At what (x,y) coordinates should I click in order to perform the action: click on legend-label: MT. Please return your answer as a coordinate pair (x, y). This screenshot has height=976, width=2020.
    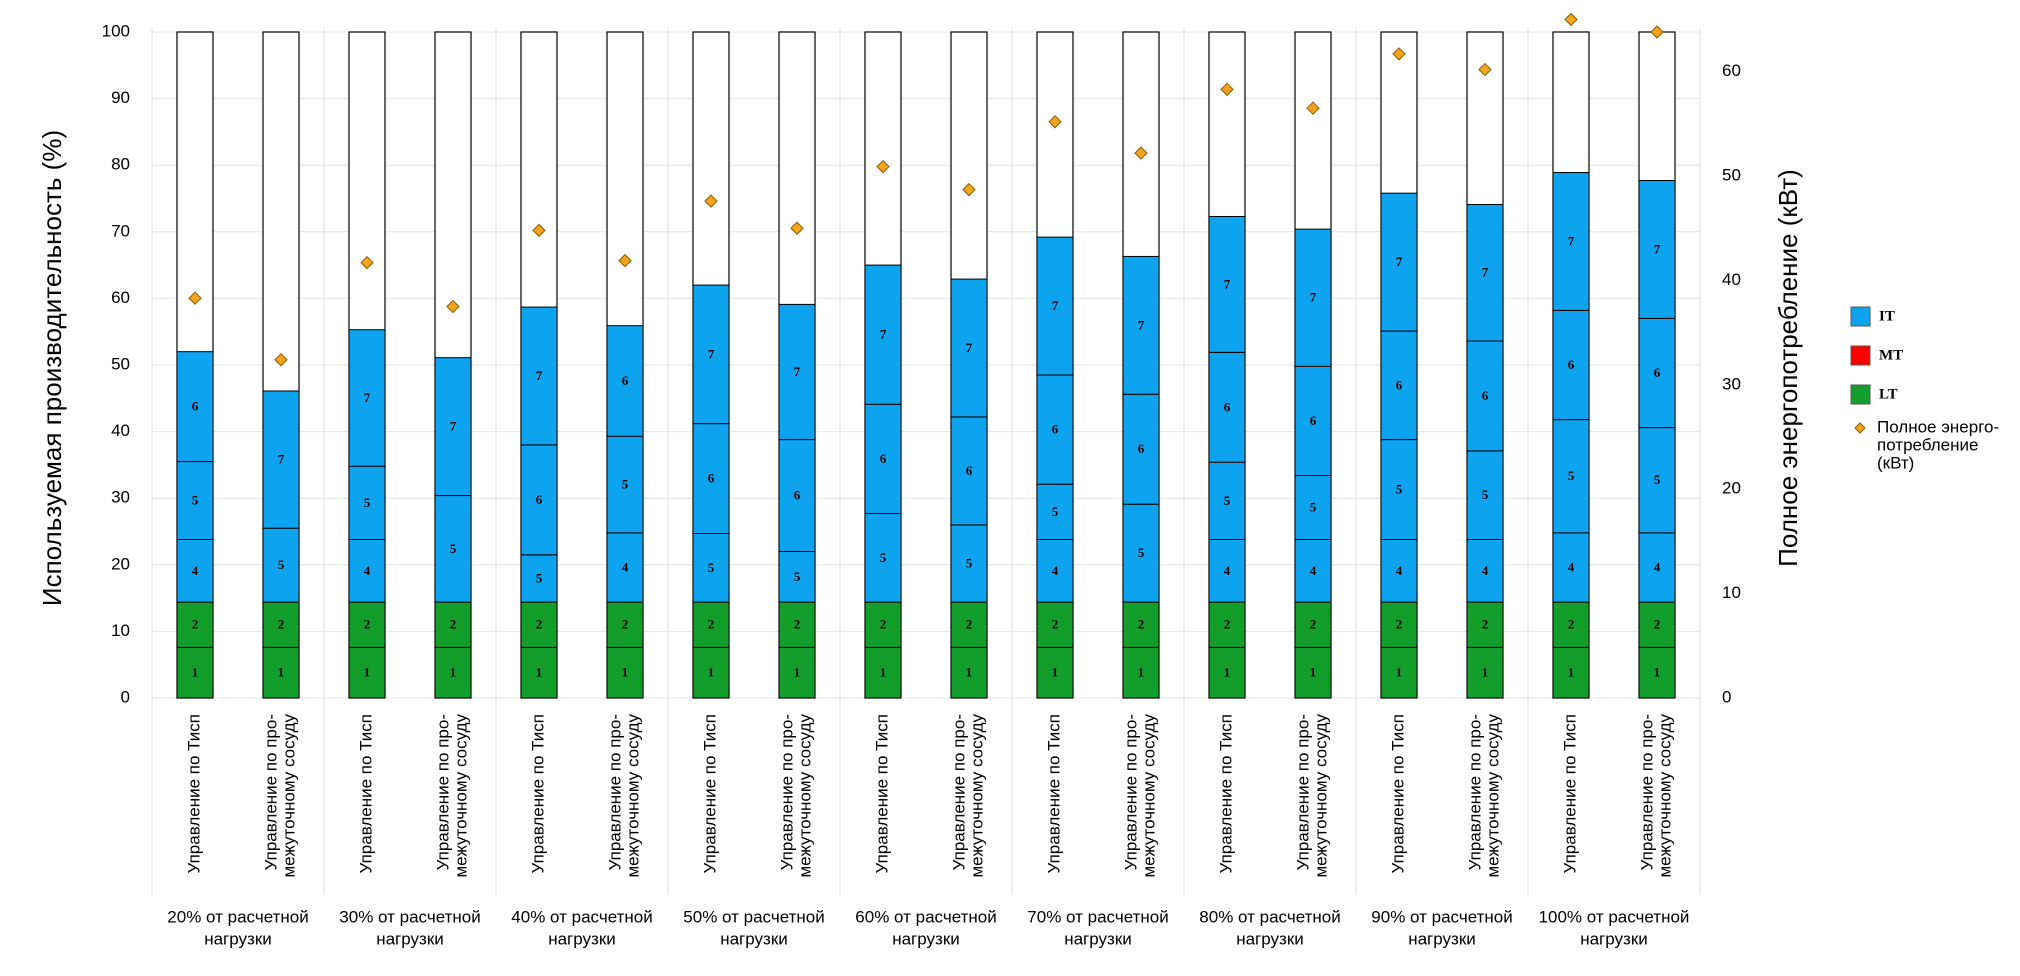
    Looking at the image, I should click on (1891, 355).